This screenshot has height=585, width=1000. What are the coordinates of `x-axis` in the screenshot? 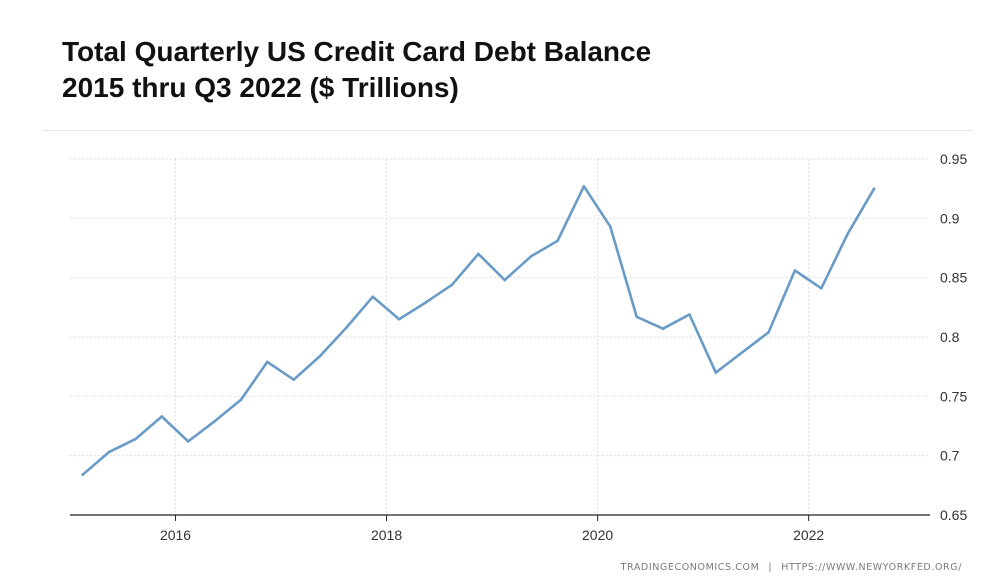 It's located at (500, 517).